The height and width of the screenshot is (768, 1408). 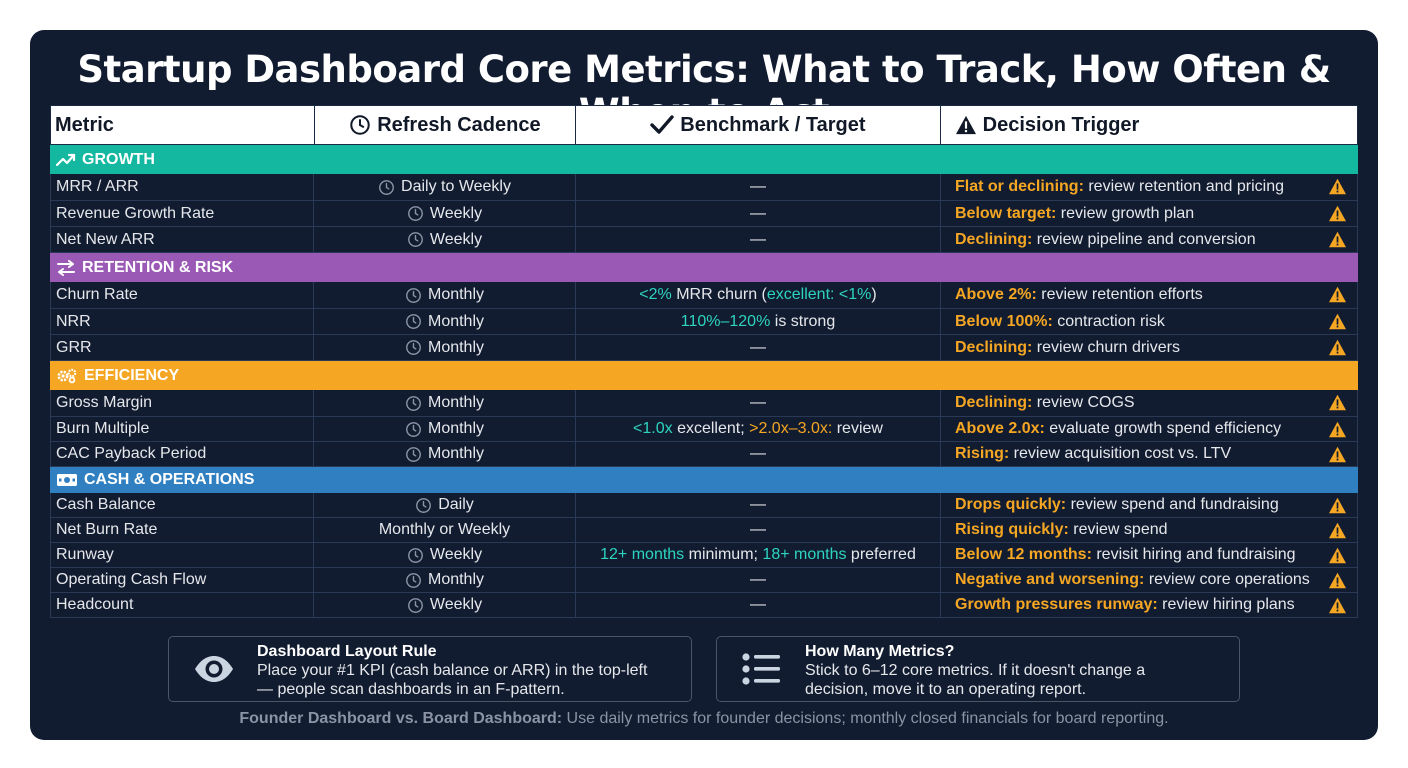 I want to click on trigger-condition: Rising:, so click(x=982, y=453).